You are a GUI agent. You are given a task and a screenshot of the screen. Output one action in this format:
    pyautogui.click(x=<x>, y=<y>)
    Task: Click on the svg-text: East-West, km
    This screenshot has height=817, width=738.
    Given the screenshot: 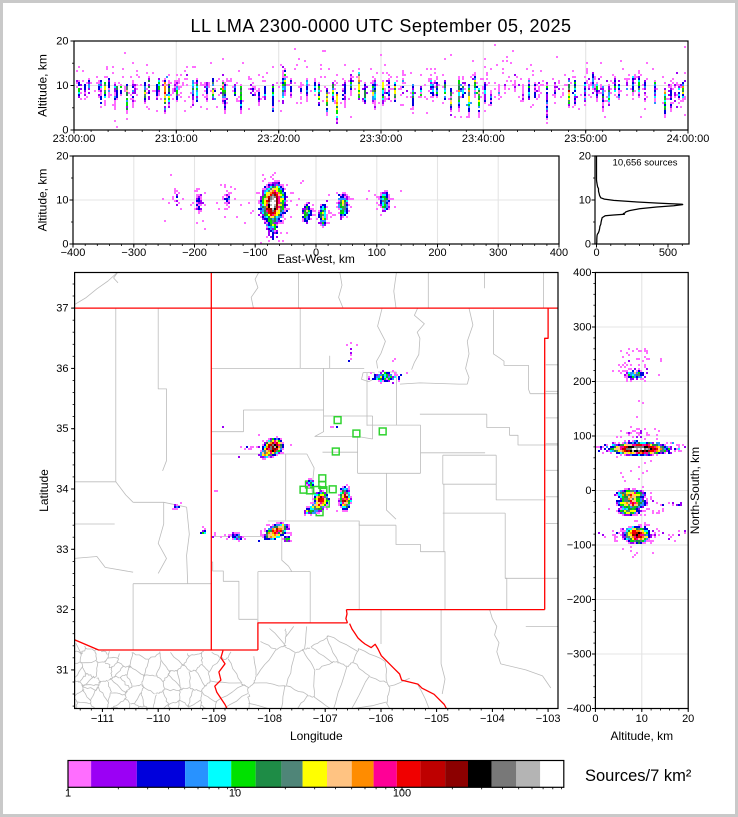 What is the action you would take?
    pyautogui.click(x=316, y=259)
    